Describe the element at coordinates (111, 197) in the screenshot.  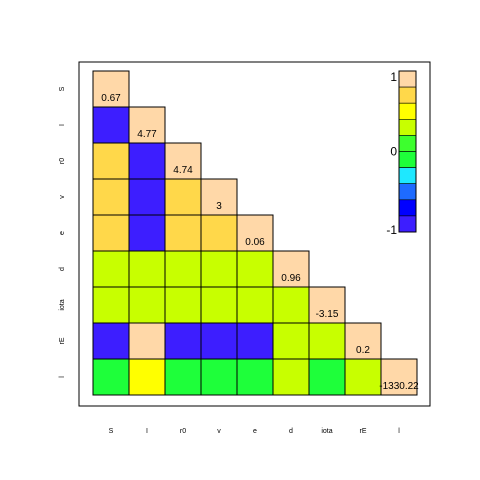
I see `heatmap-cell-v-S` at that location.